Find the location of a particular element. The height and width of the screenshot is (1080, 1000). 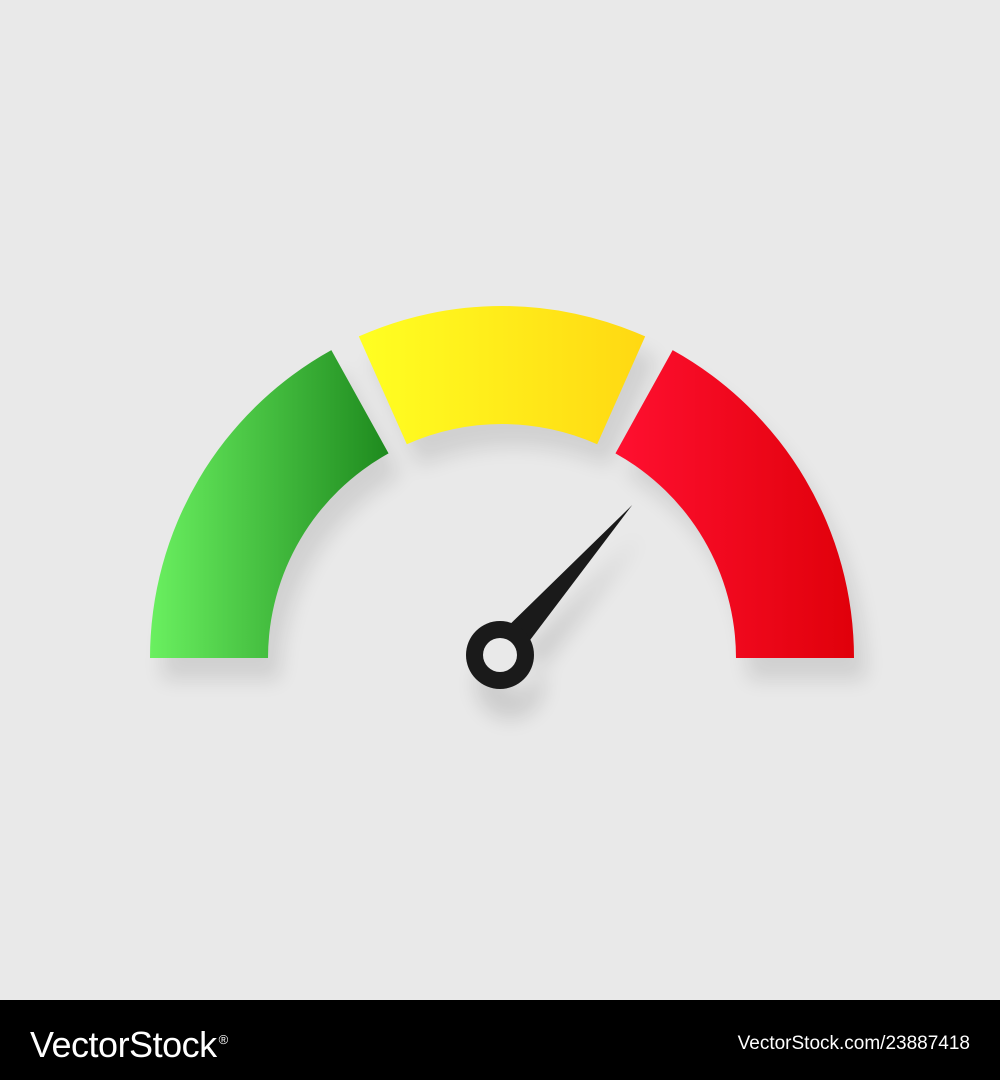

gauge-segment-yellow is located at coordinates (502, 375).